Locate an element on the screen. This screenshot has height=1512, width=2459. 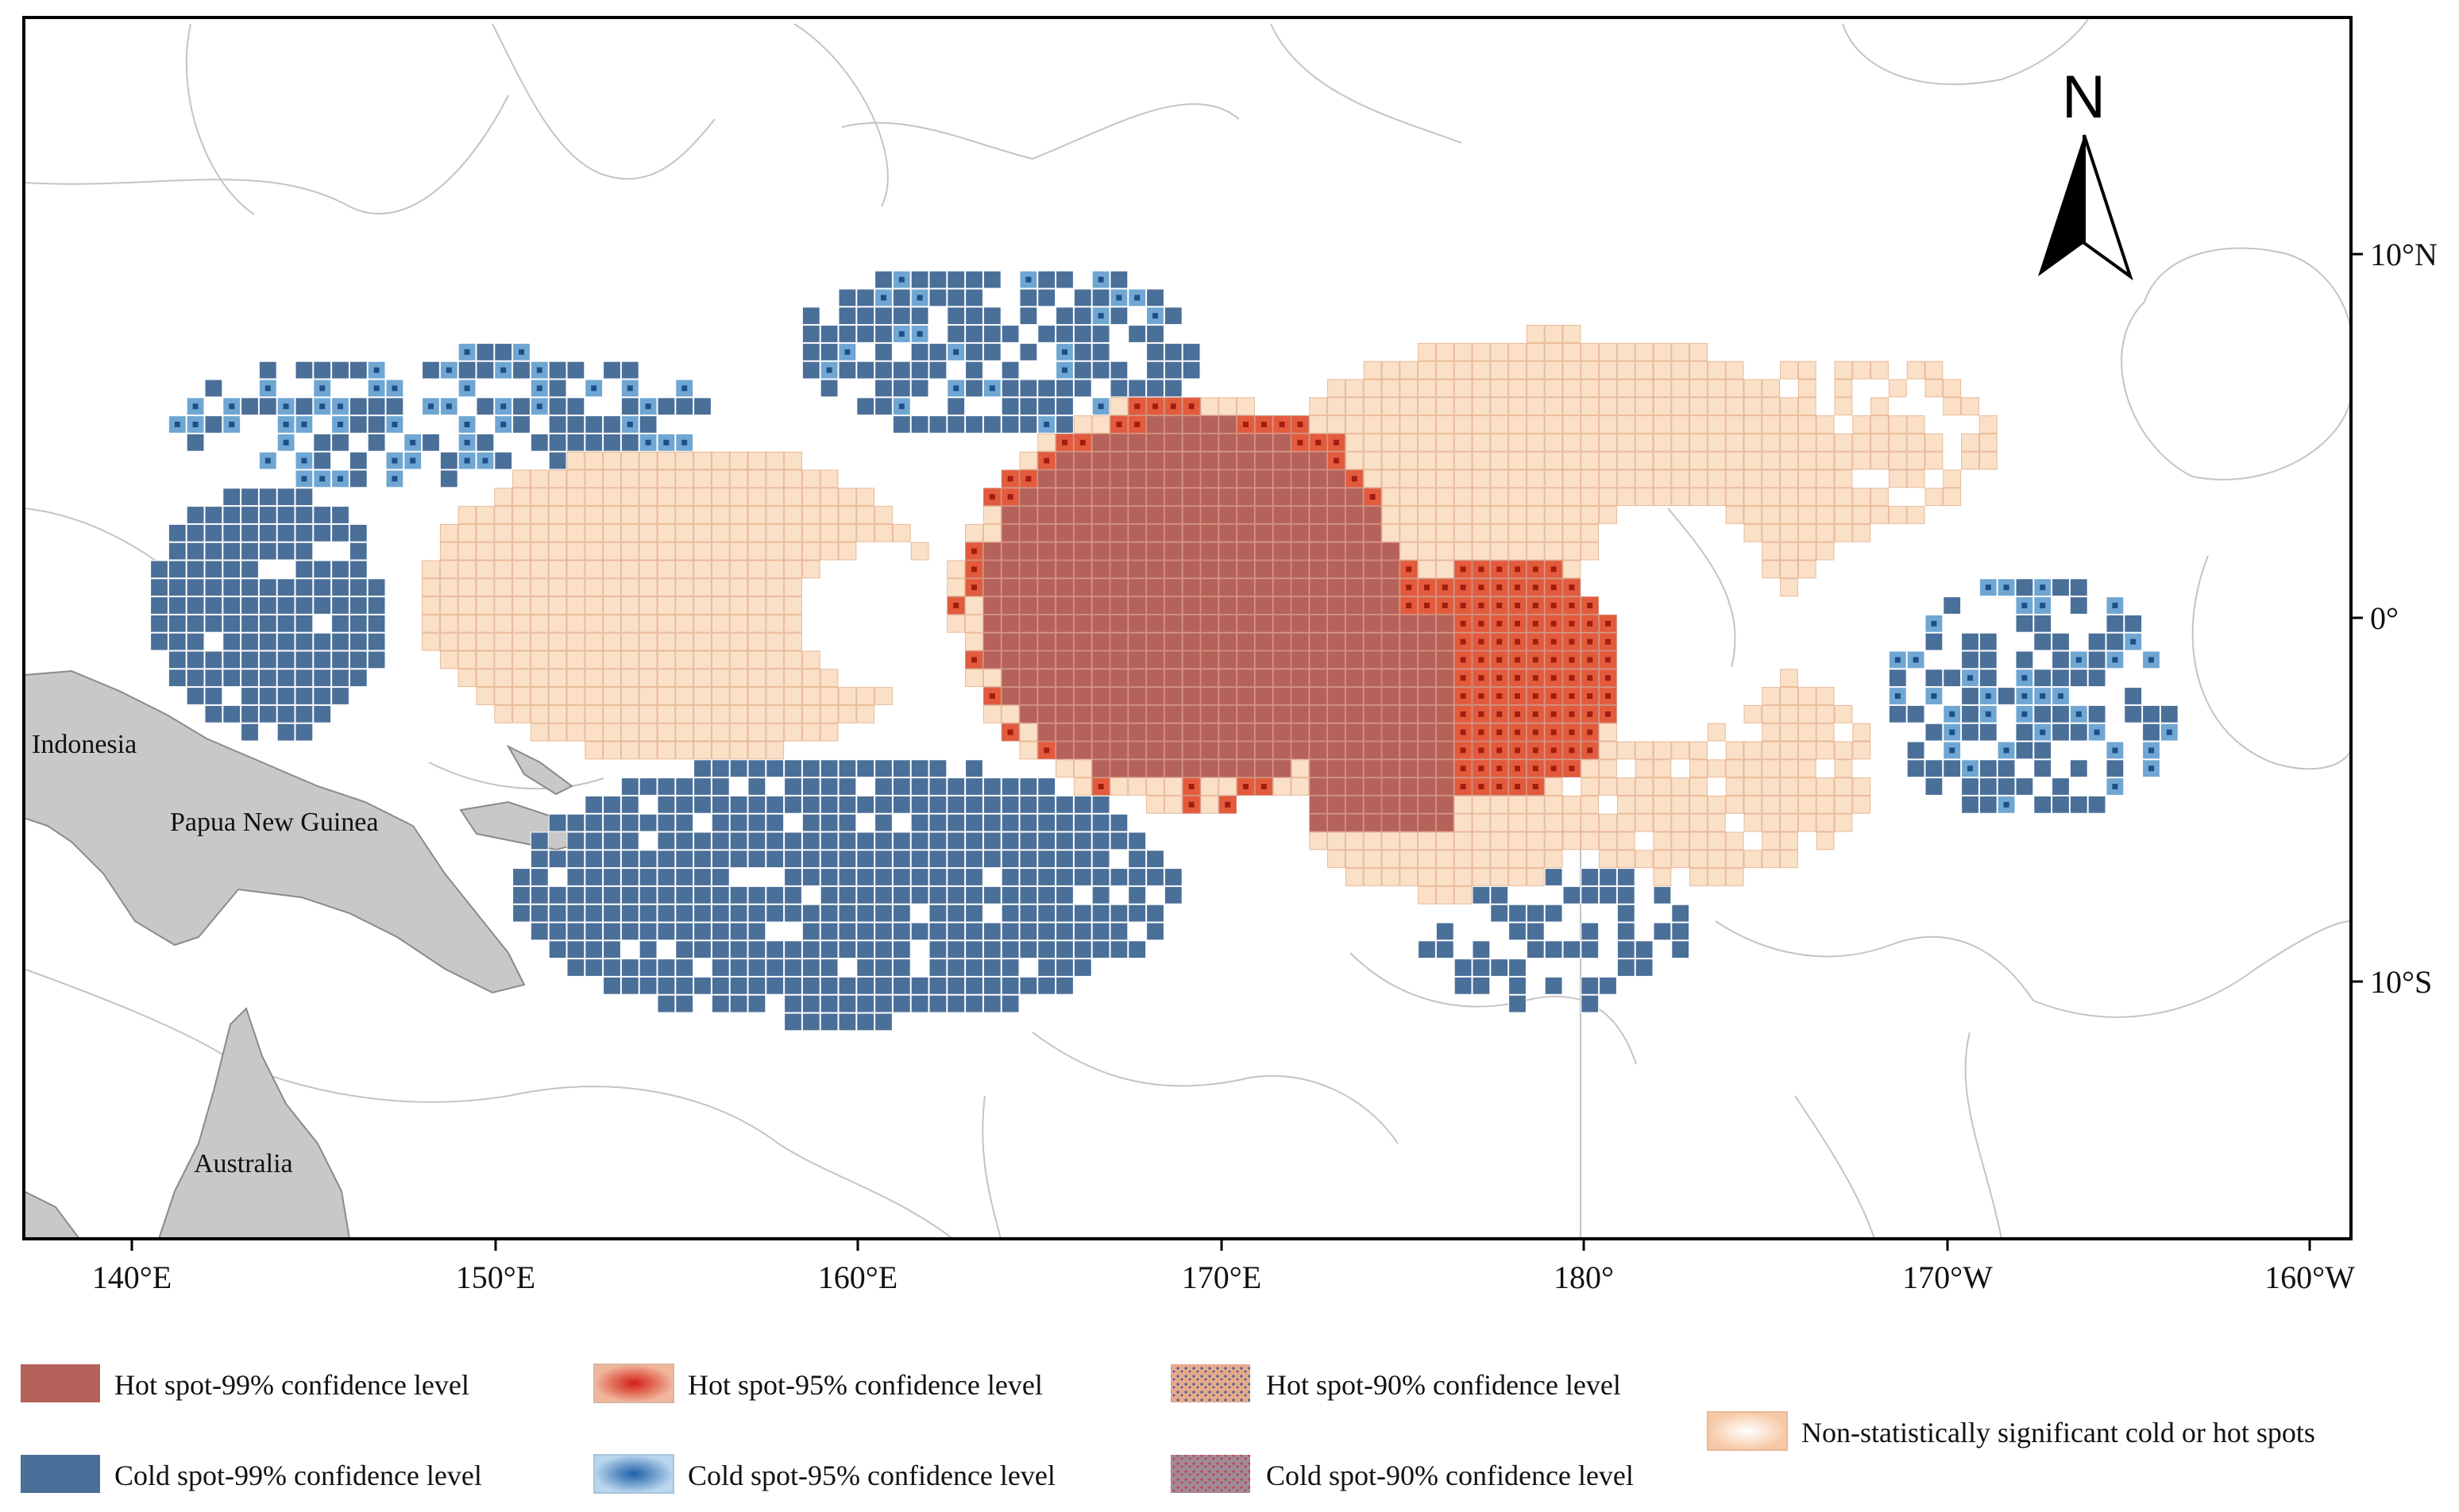
legend-label-hot90: Hot spot-90% confidence level is located at coordinates (1444, 1385).